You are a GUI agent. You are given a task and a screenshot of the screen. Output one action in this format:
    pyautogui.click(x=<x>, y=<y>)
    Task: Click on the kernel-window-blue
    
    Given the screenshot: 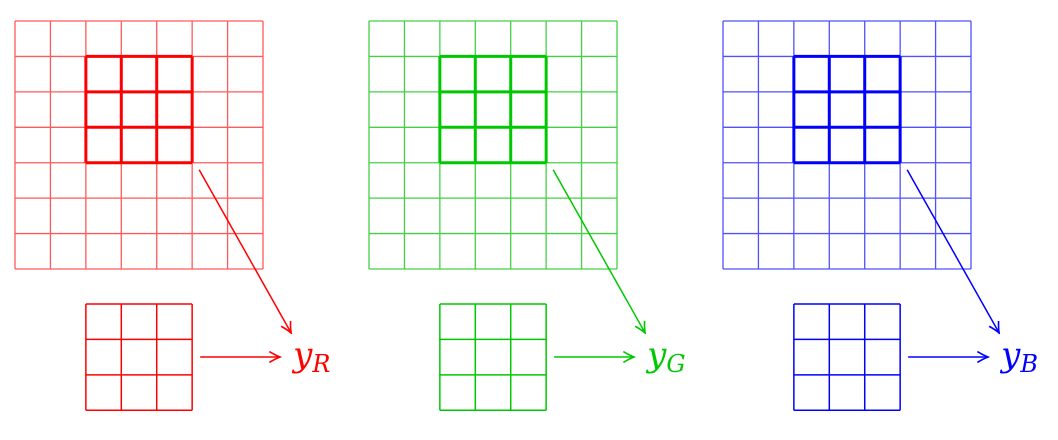 What is the action you would take?
    pyautogui.click(x=847, y=109)
    